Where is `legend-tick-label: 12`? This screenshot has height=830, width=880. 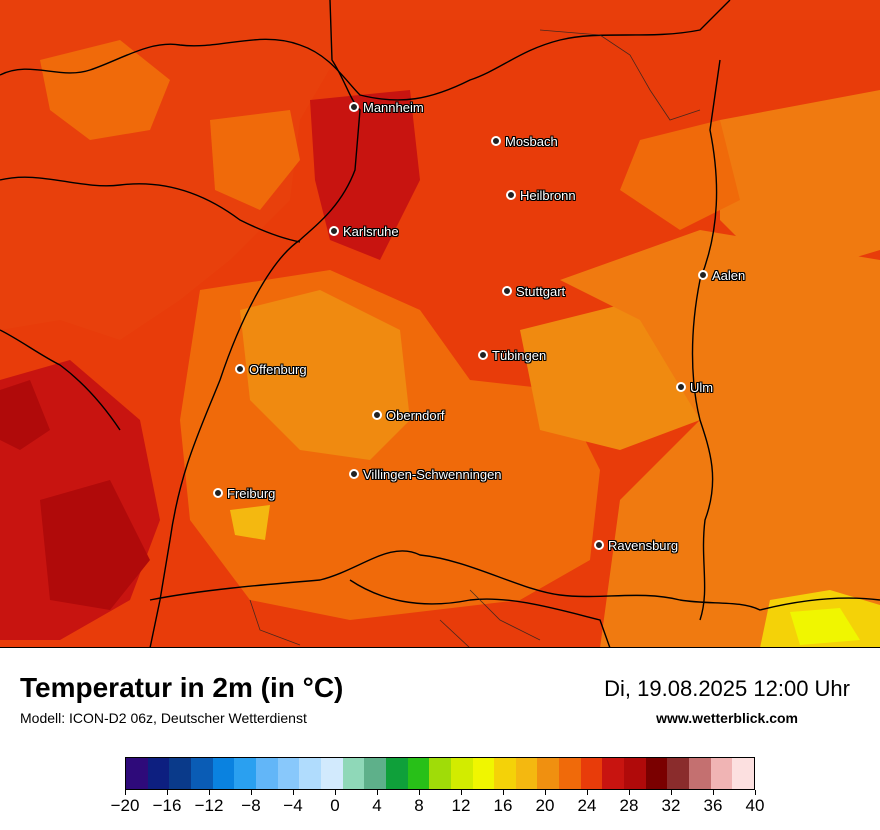 legend-tick-label: 12 is located at coordinates (461, 805).